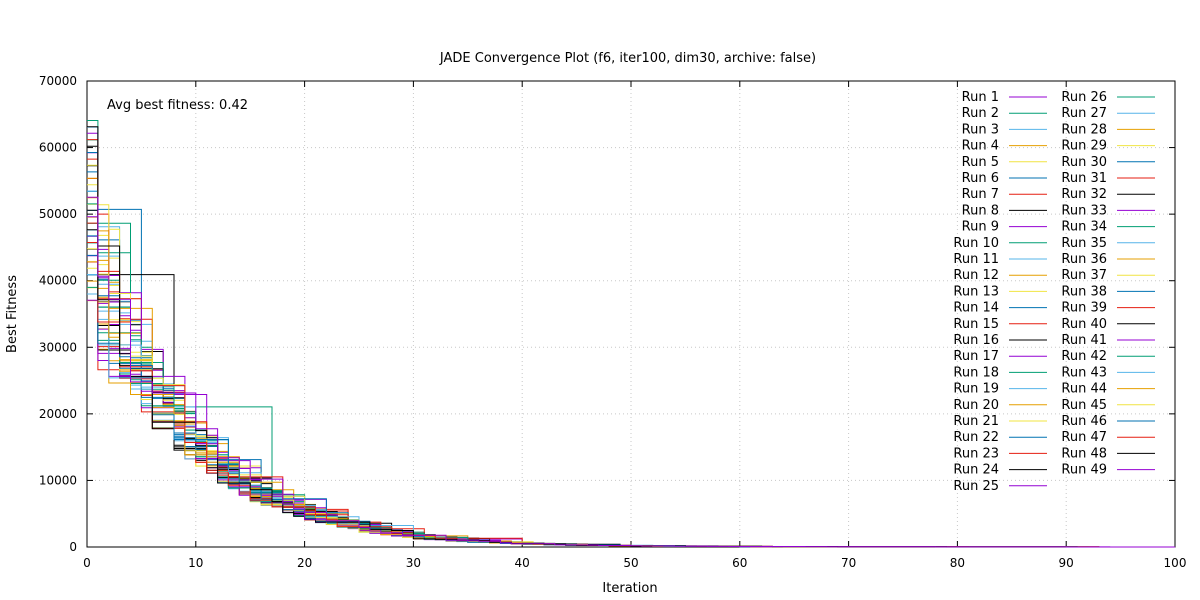 This screenshot has width=1200, height=600. I want to click on legend-label: Run 19, so click(976, 389).